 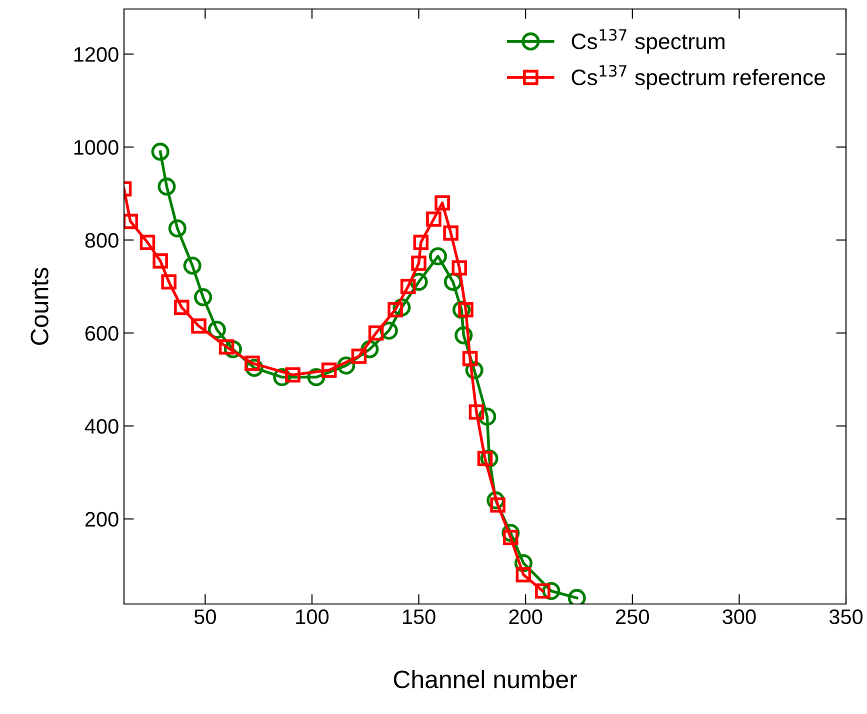 What do you see at coordinates (525, 616) in the screenshot?
I see `x-tick-label: 200` at bounding box center [525, 616].